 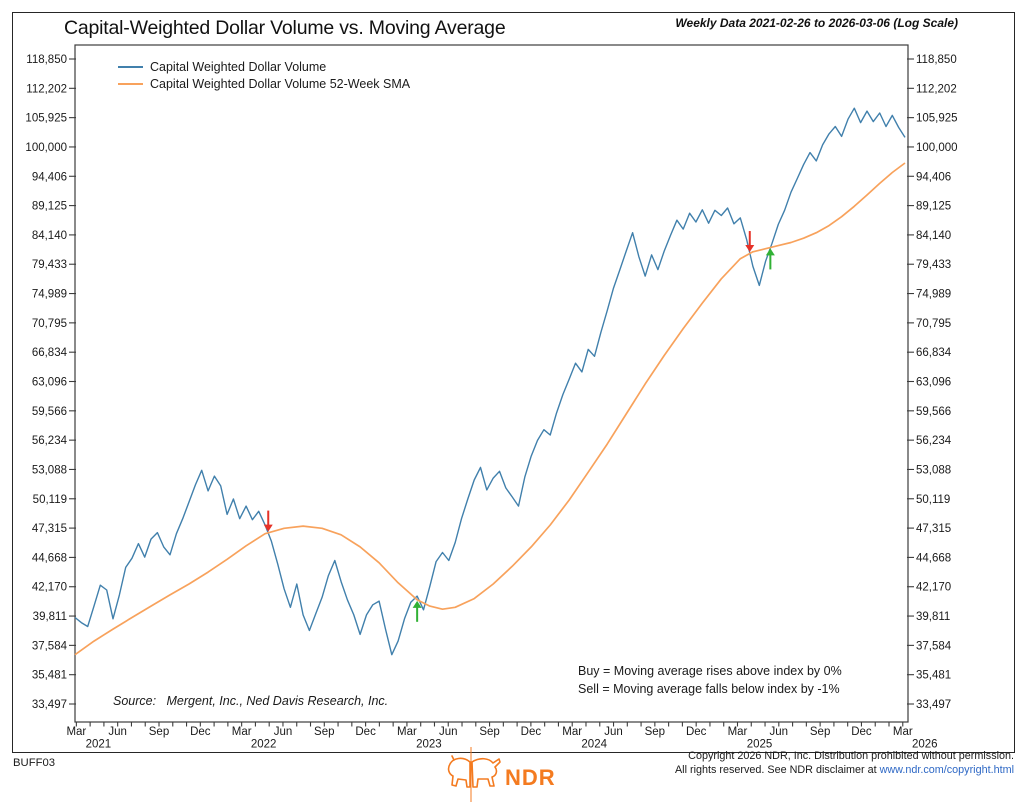 I want to click on sma-line-swatch, so click(x=130, y=83).